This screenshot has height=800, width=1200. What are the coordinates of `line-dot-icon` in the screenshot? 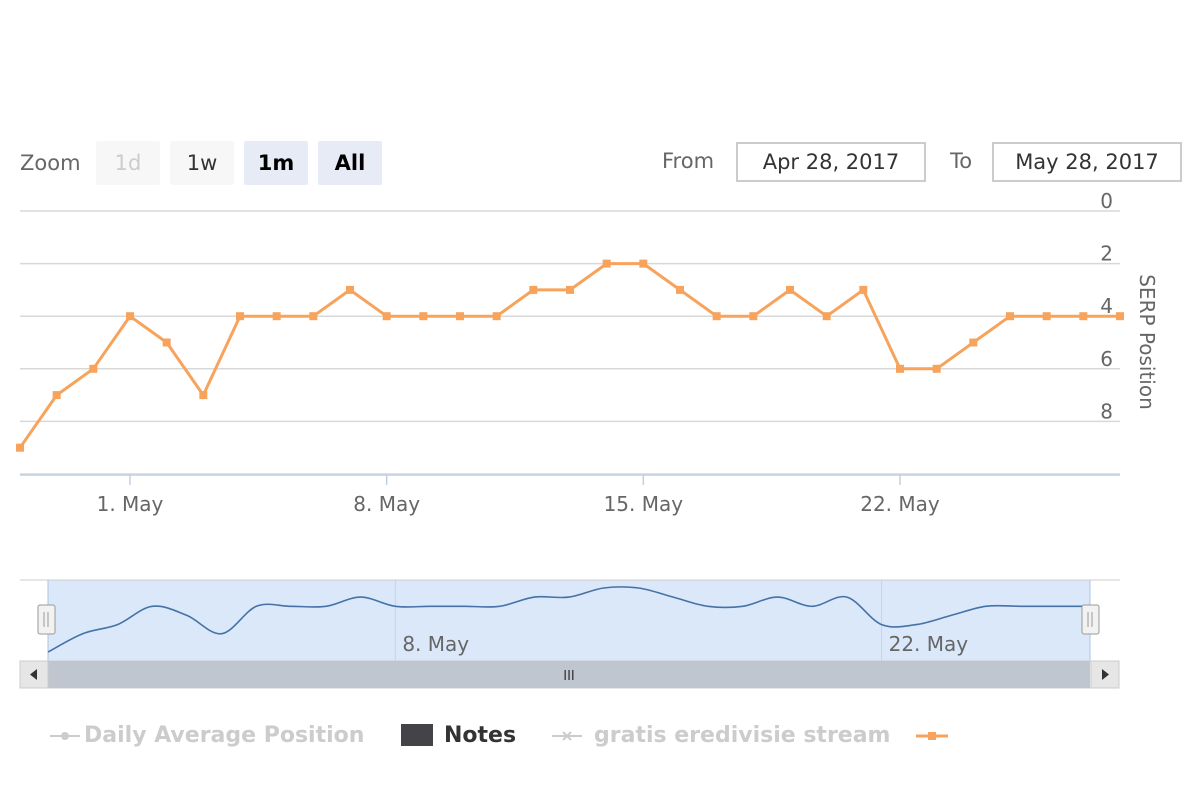 It's located at (65, 736).